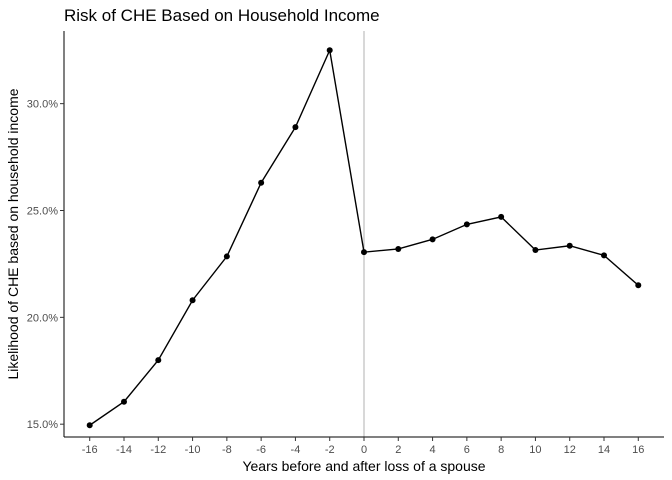 Image resolution: width=672 pixels, height=480 pixels. What do you see at coordinates (330, 450) in the screenshot?
I see `x-tick-label: -2` at bounding box center [330, 450].